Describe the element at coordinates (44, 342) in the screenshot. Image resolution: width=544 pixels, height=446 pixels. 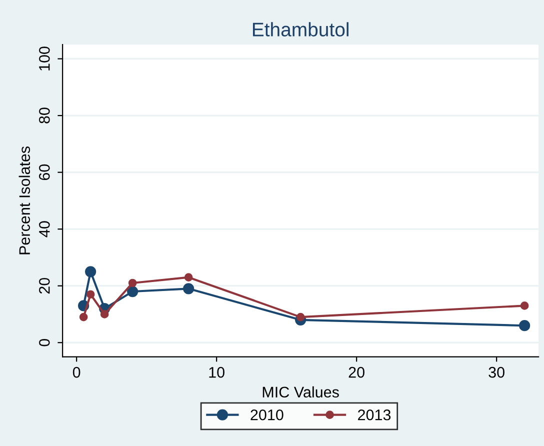
I see `y-tick-label: 0` at that location.